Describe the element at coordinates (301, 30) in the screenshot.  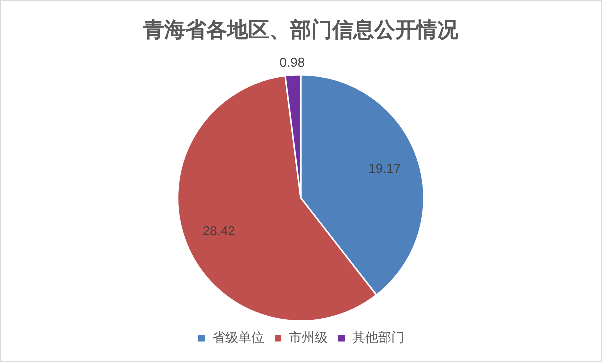
I see `chart-title: 青海省各地区、部门信息公开情况` at that location.